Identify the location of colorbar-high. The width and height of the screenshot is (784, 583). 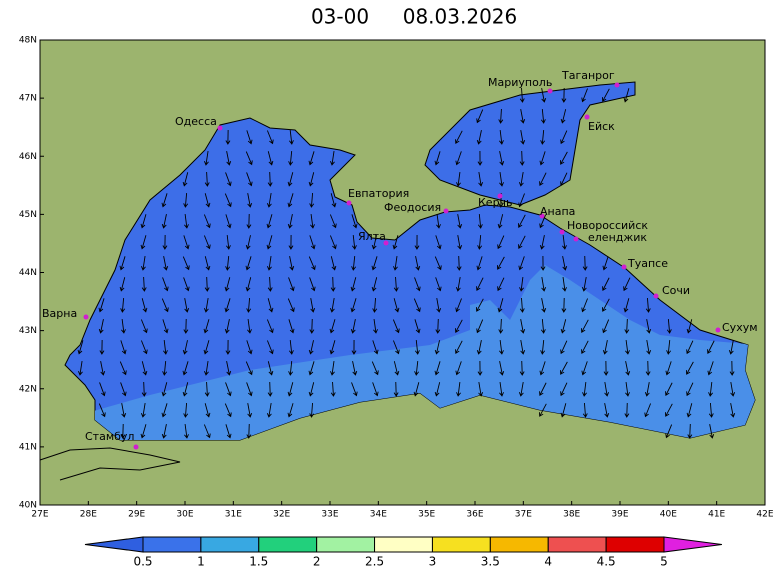
(692, 544).